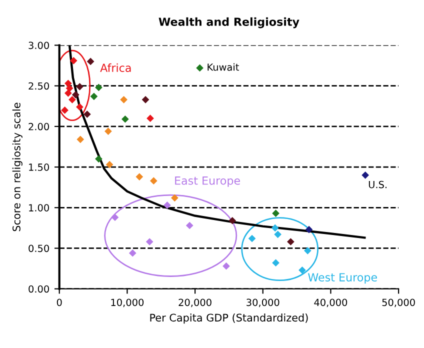 The image size is (424, 348). What do you see at coordinates (38, 248) in the screenshot?
I see `y-tick-label: 0.50` at bounding box center [38, 248].